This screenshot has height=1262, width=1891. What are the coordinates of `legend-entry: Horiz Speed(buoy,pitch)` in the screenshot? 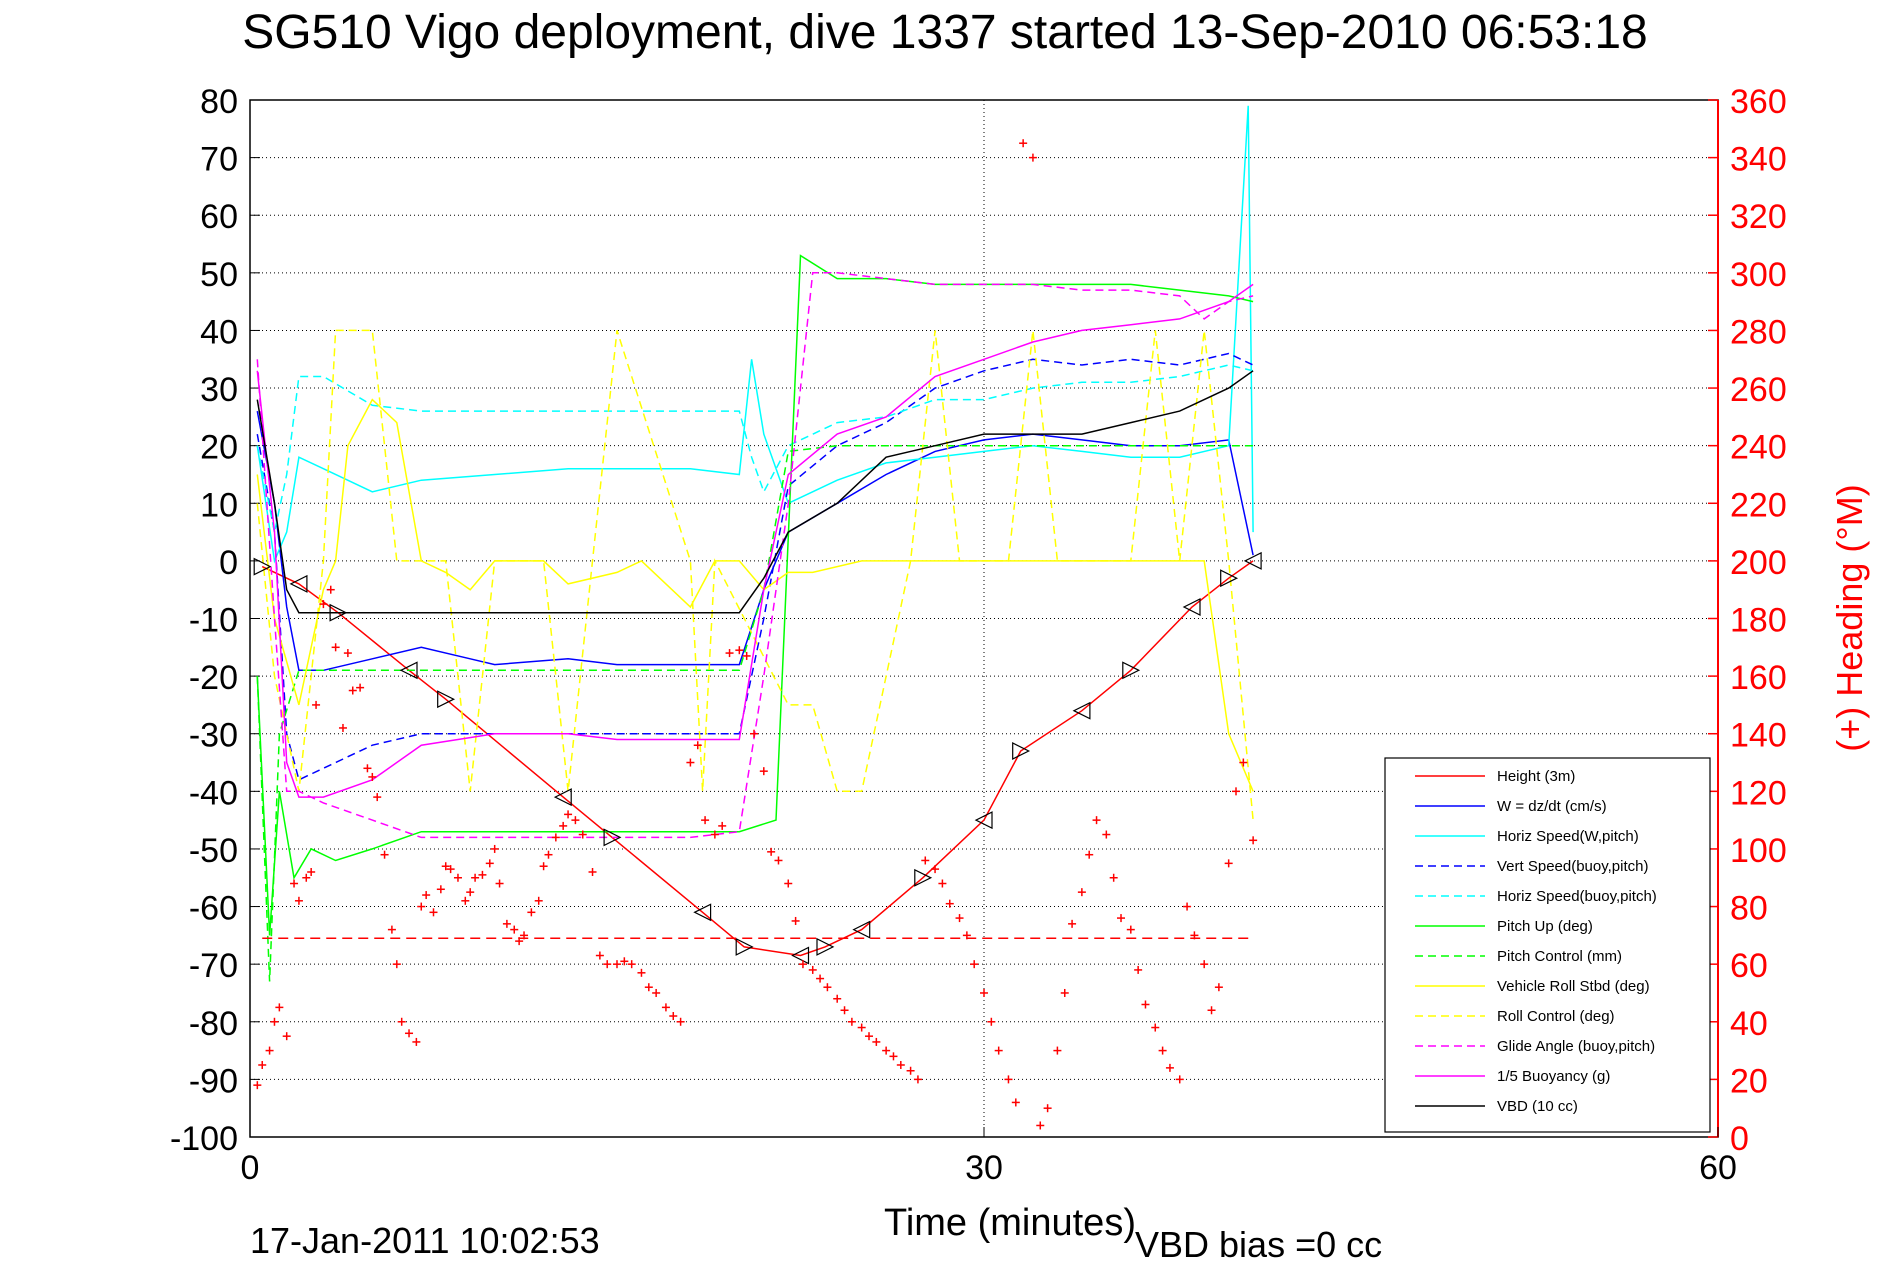 It's located at (1577, 896).